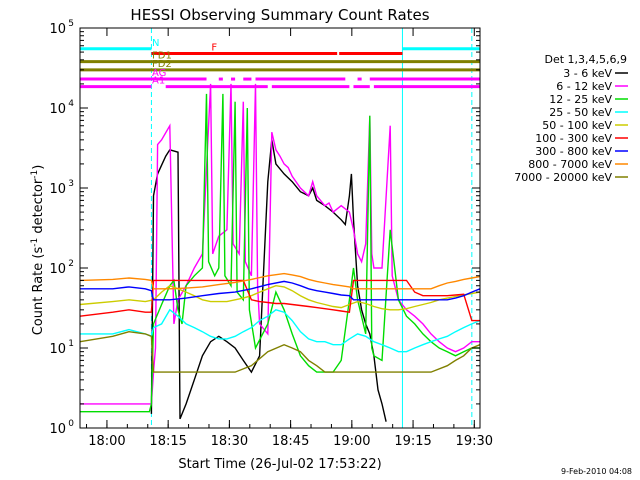 This screenshot has width=640, height=480. What do you see at coordinates (279, 15) in the screenshot?
I see `chart-title: HESSI Observing Summary Count Rates` at bounding box center [279, 15].